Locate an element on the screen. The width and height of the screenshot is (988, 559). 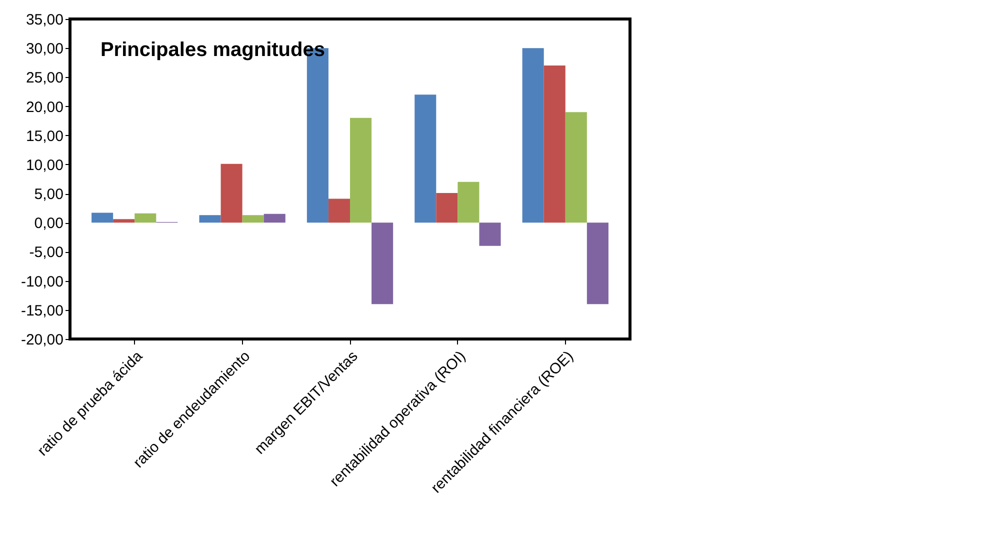
y-tick-label: 5,00 is located at coordinates (49, 195).